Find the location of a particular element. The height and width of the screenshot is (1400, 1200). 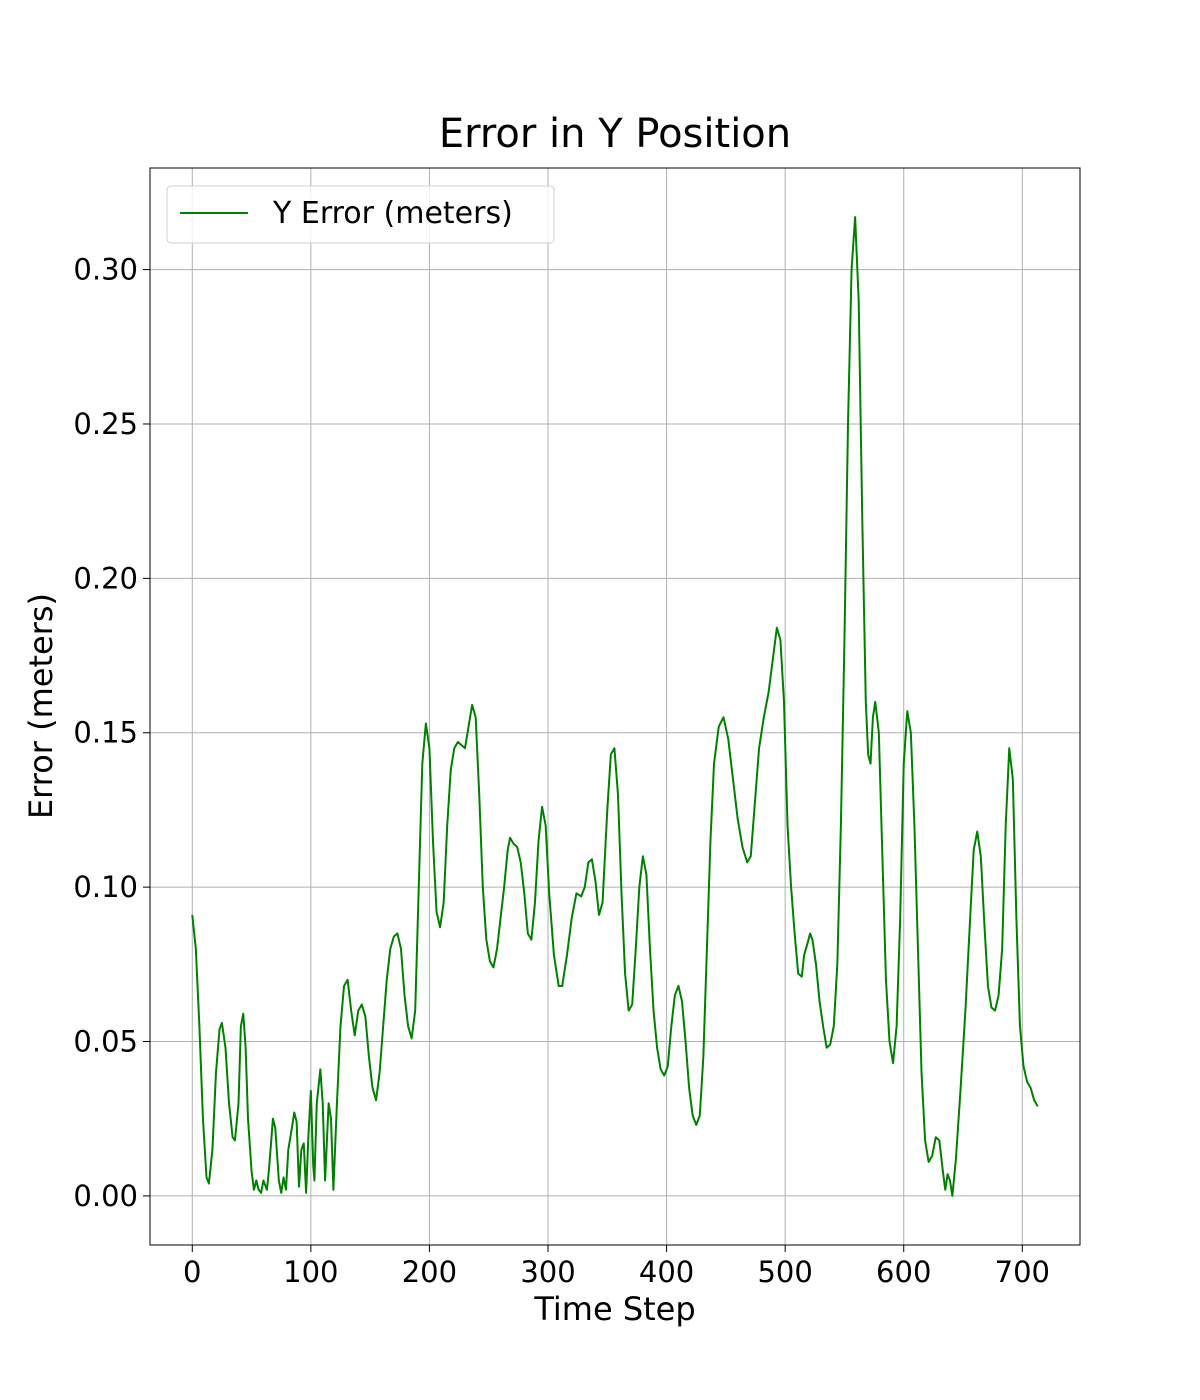

legend-box is located at coordinates (360, 214).